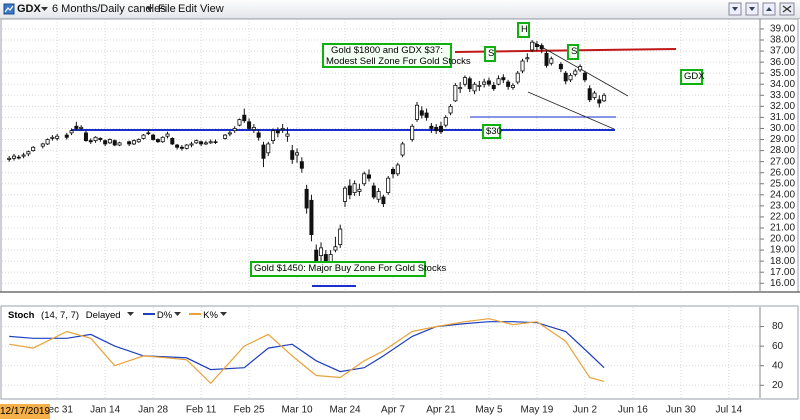 The width and height of the screenshot is (800, 420). What do you see at coordinates (778, 365) in the screenshot?
I see `y-tick-label: 40` at bounding box center [778, 365].